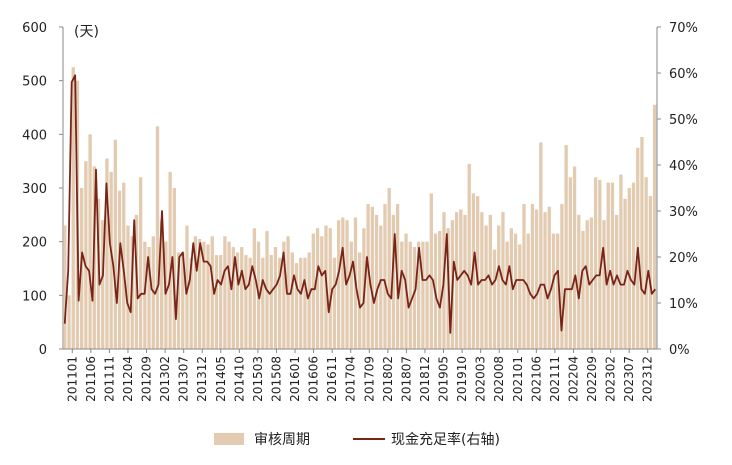 The height and width of the screenshot is (465, 732). Describe the element at coordinates (184, 379) in the screenshot. I see `x-tick-label: 201307` at that location.